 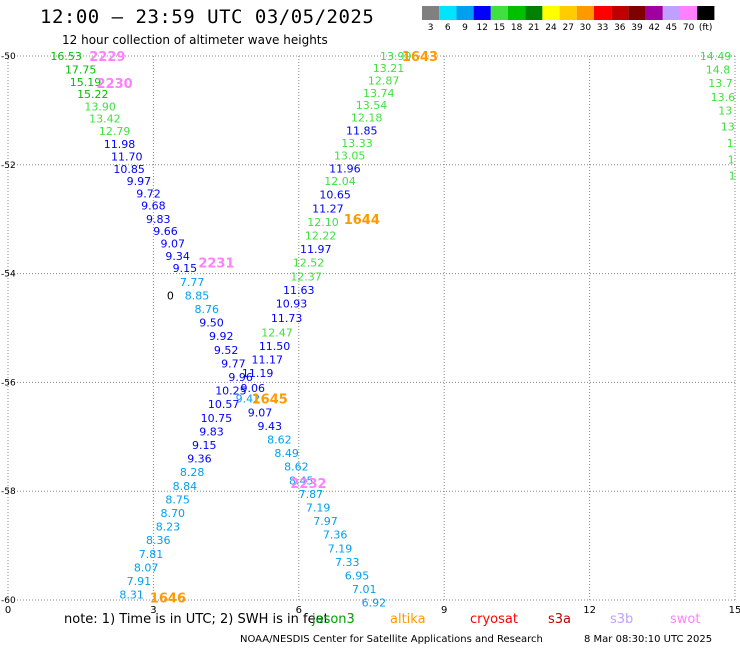 What do you see at coordinates (173, 513) in the screenshot?
I see `wave-height-value: 8.70` at bounding box center [173, 513].